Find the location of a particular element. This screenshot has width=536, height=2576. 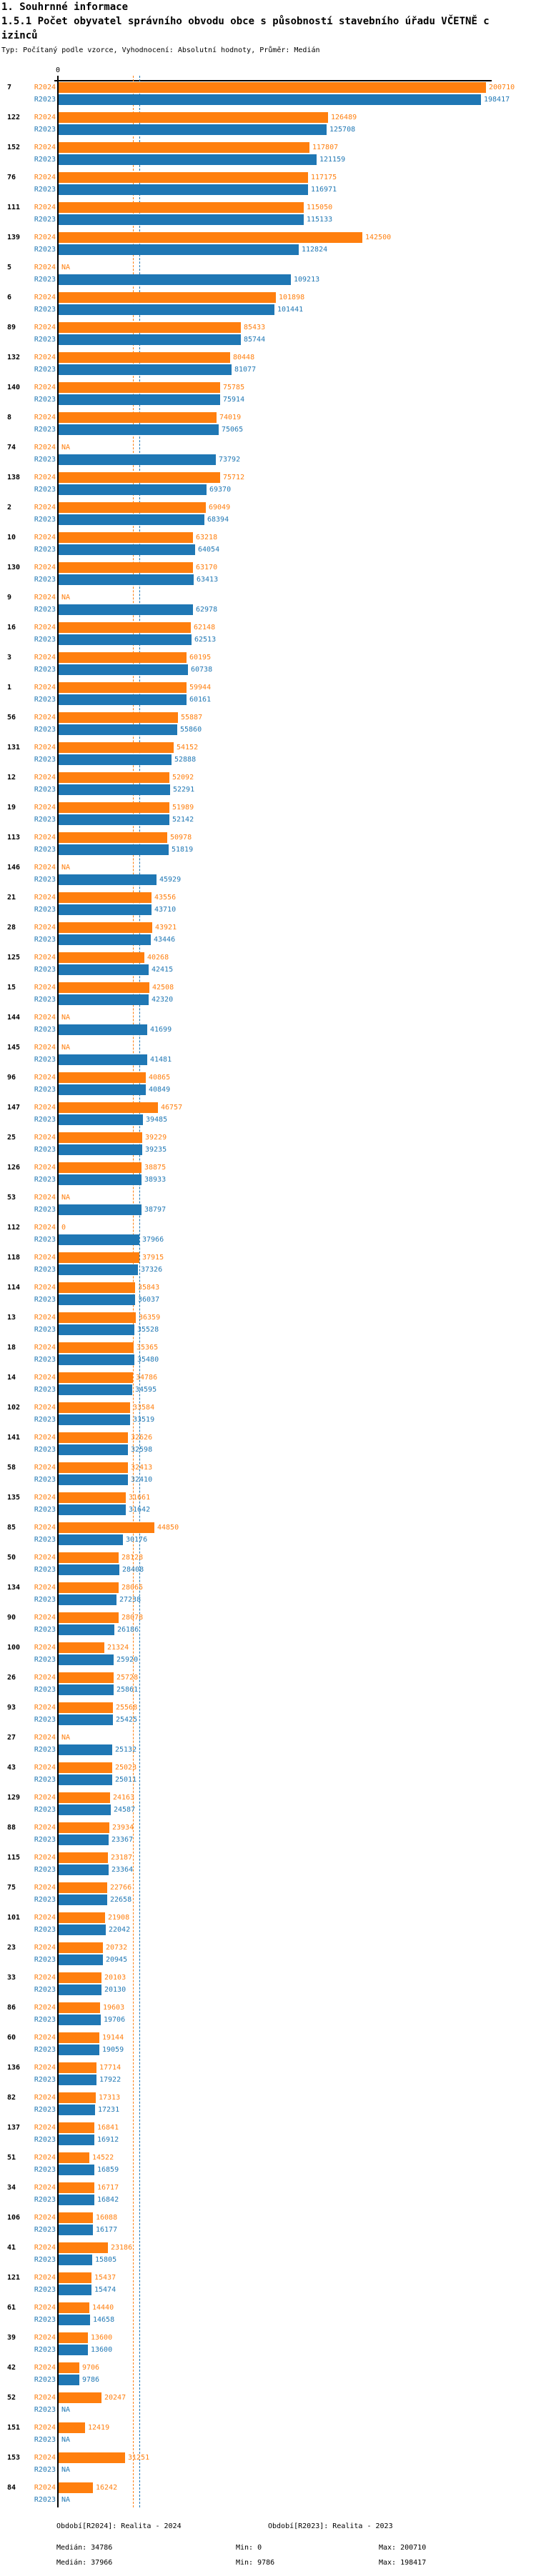

bar-value-na-r2023: NA is located at coordinates (66, 2500).